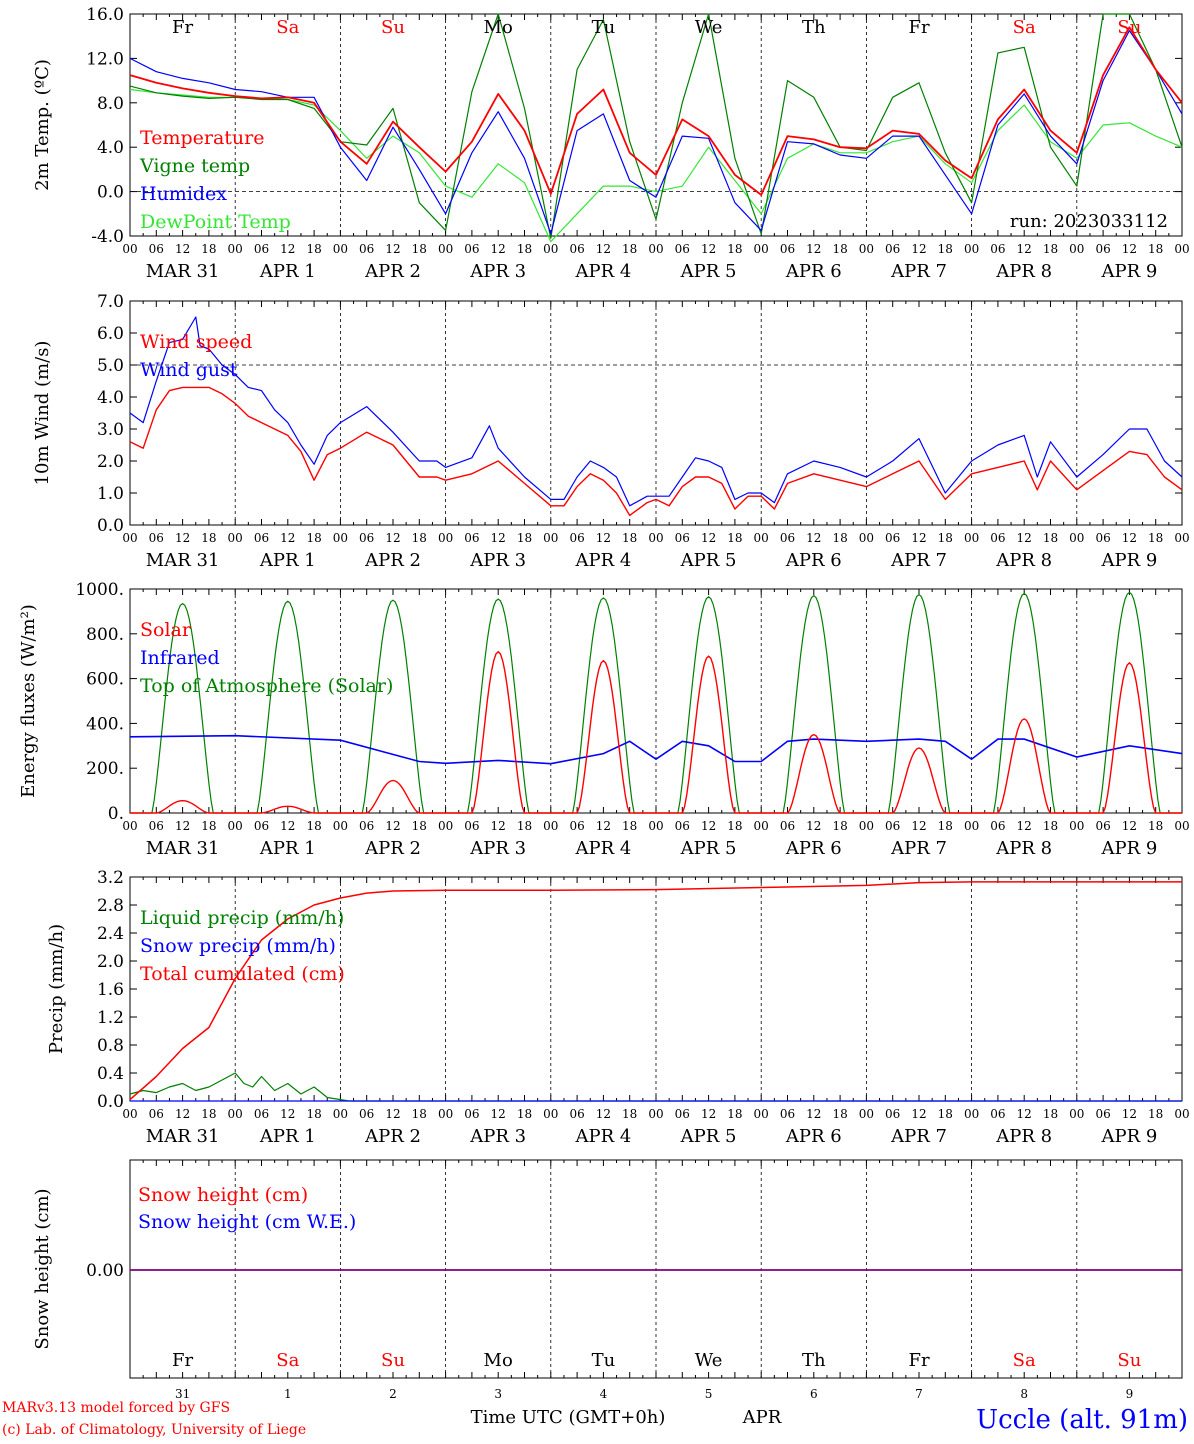 This screenshot has width=1194, height=1444. Describe the element at coordinates (110, 334) in the screenshot. I see `y-tick-label: 6.0` at that location.